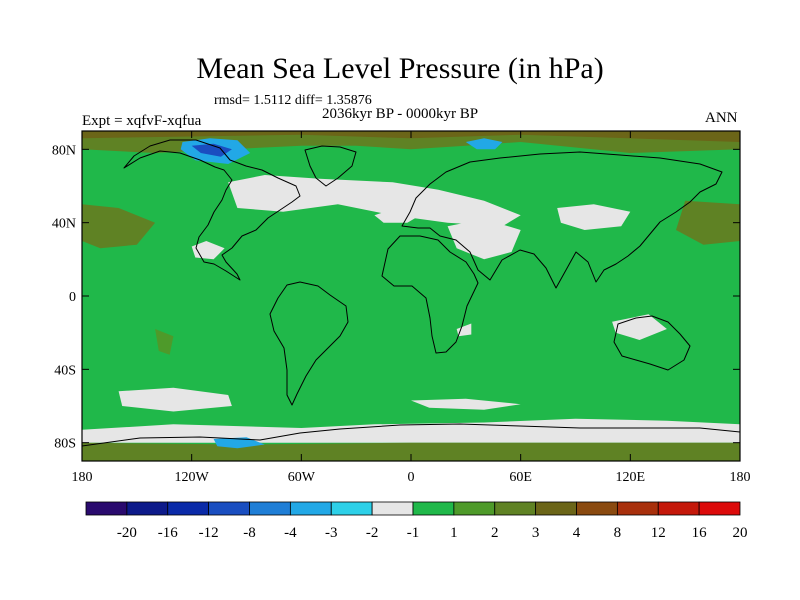 This screenshot has height=600, width=800. What do you see at coordinates (290, 533) in the screenshot?
I see `colorbar-label: -4` at bounding box center [290, 533].